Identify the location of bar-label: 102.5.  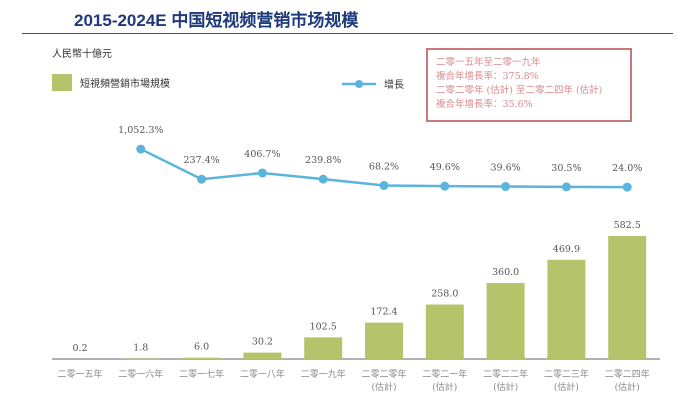
(323, 326).